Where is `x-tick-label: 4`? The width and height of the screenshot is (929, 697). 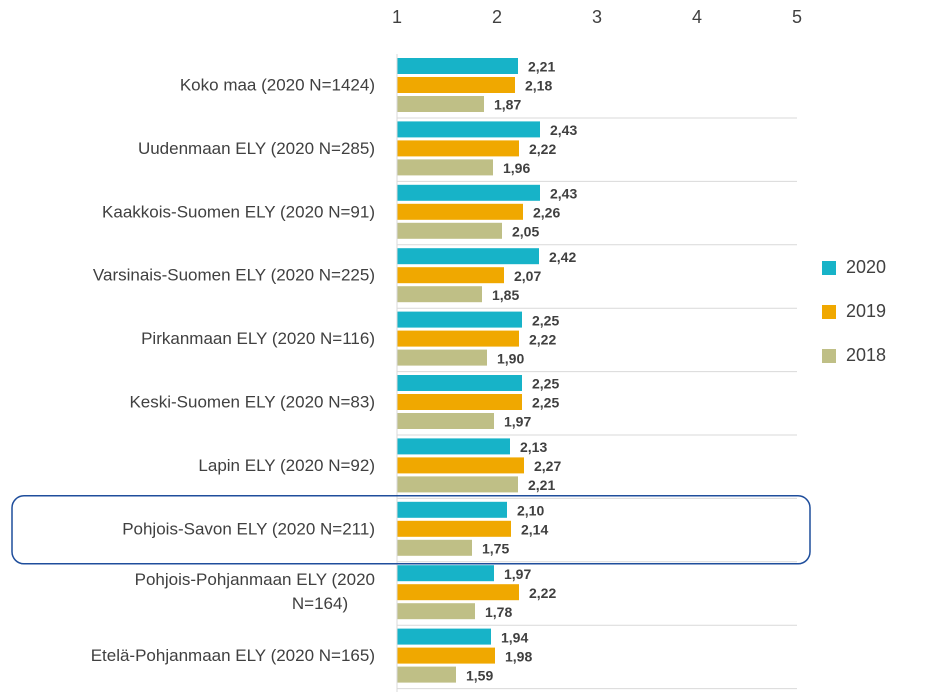 x-tick-label: 4 is located at coordinates (697, 17).